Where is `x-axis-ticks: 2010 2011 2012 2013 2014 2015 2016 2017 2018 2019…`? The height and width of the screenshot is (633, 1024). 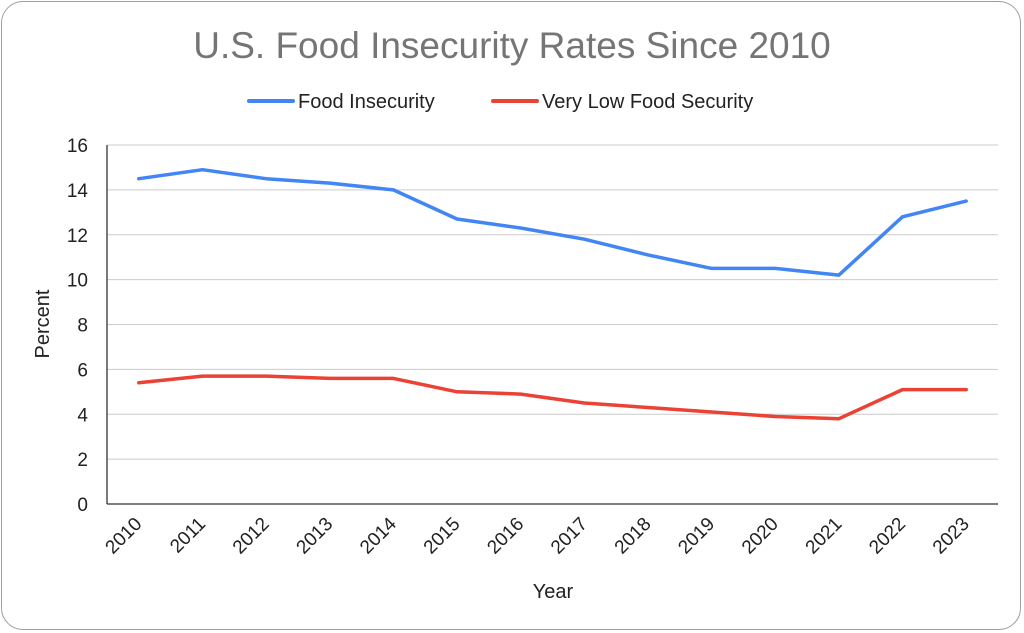 x-axis-ticks: 2010 2011 2012 2013 2014 2015 2016 2017 2018 2019… is located at coordinates (538, 535).